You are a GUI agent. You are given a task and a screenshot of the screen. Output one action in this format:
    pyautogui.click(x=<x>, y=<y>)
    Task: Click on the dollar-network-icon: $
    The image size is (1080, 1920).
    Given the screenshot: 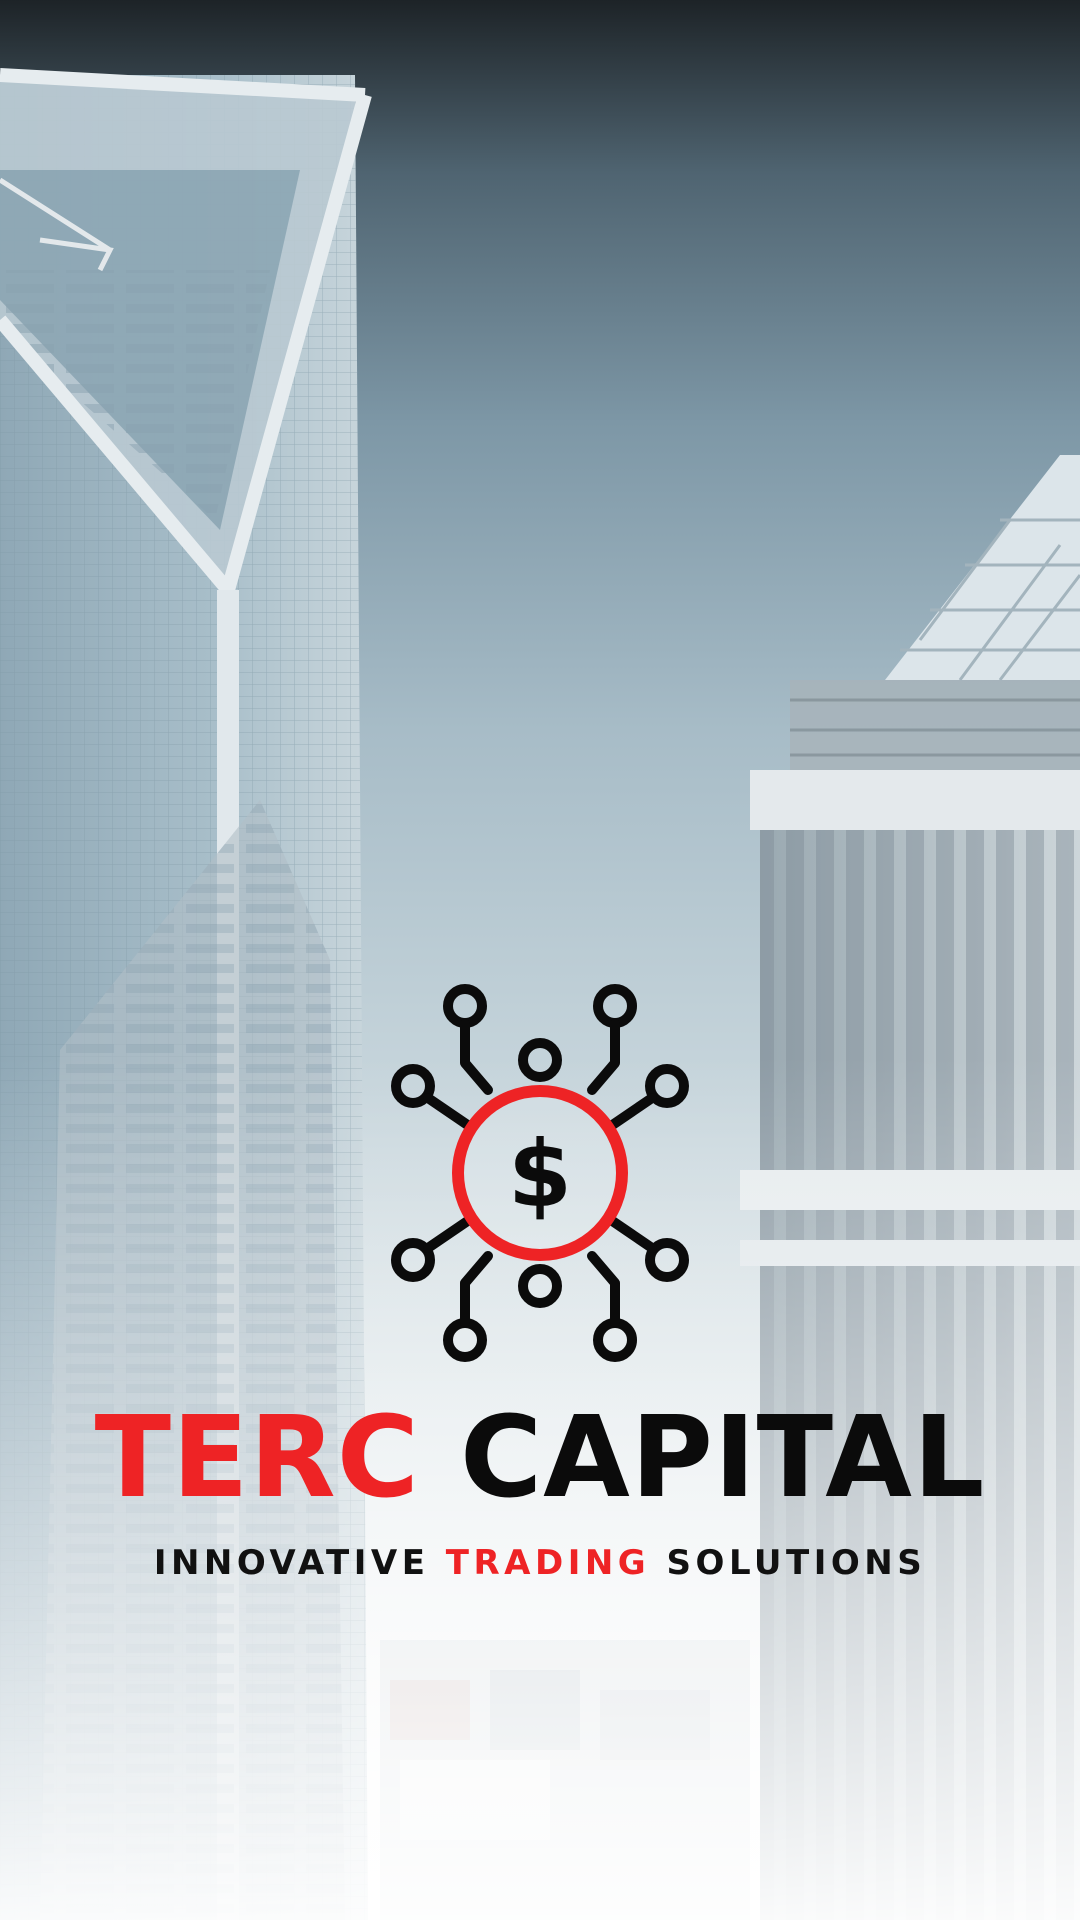 What is the action you would take?
    pyautogui.click(x=540, y=1173)
    